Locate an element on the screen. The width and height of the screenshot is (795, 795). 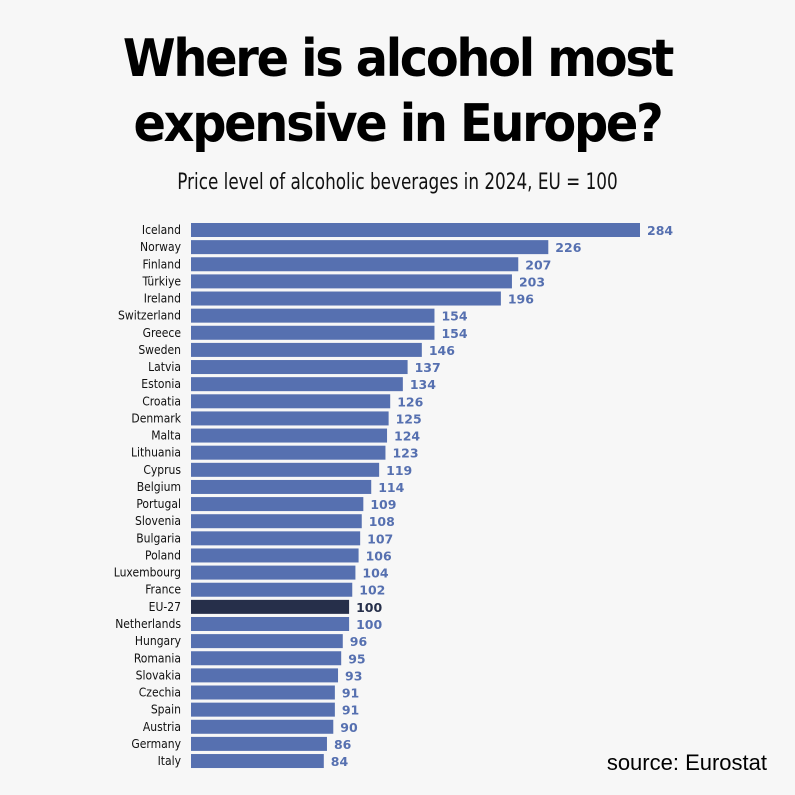
value-label: 134 is located at coordinates (423, 384).